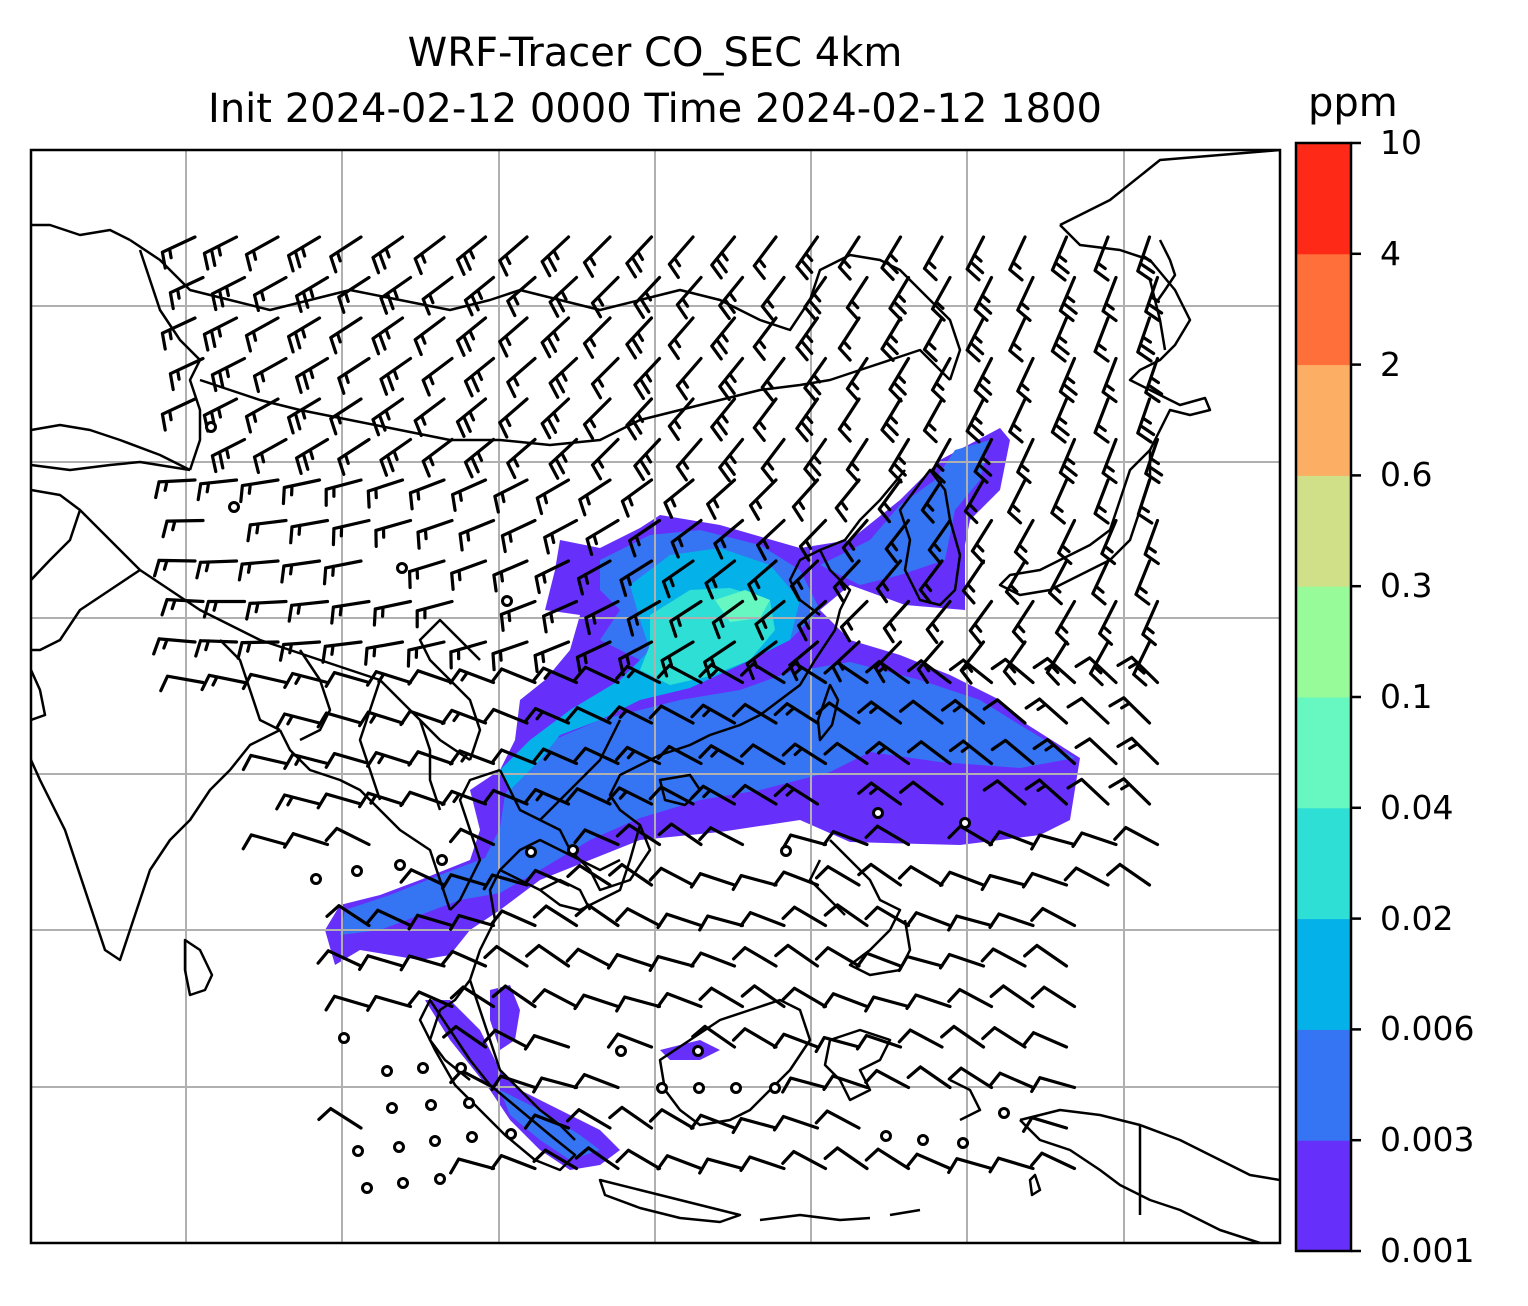 The height and width of the screenshot is (1306, 1528). I want to click on colorbar-band, so click(1323, 974).